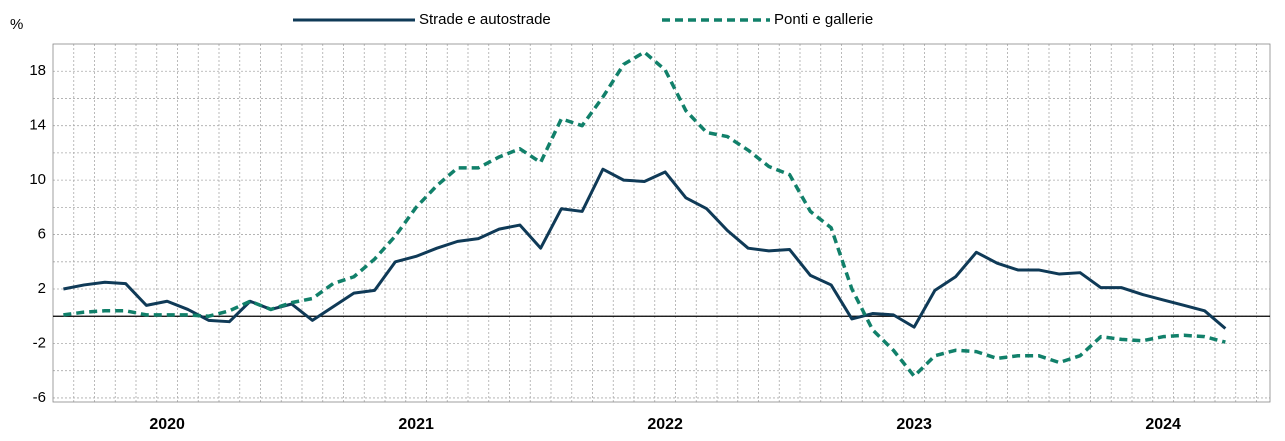  I want to click on y-tick-label: -2, so click(39, 342).